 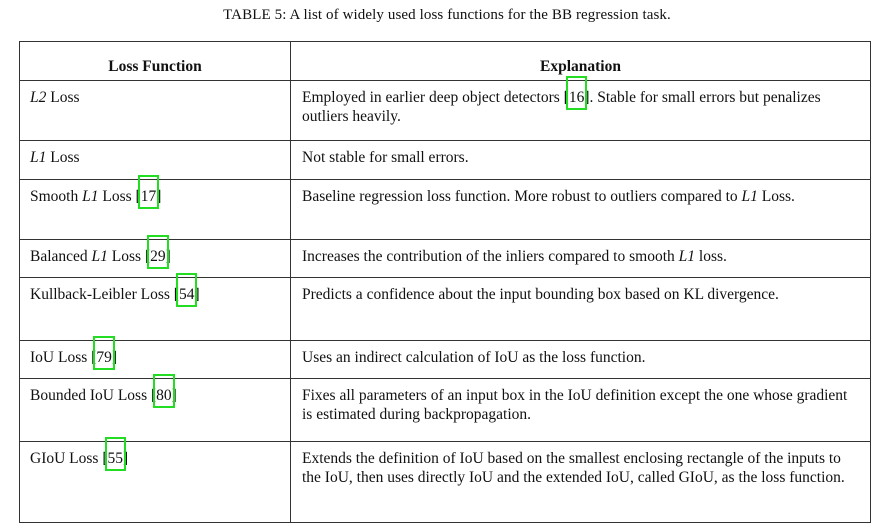 I want to click on citation-link: 79, so click(x=104, y=353).